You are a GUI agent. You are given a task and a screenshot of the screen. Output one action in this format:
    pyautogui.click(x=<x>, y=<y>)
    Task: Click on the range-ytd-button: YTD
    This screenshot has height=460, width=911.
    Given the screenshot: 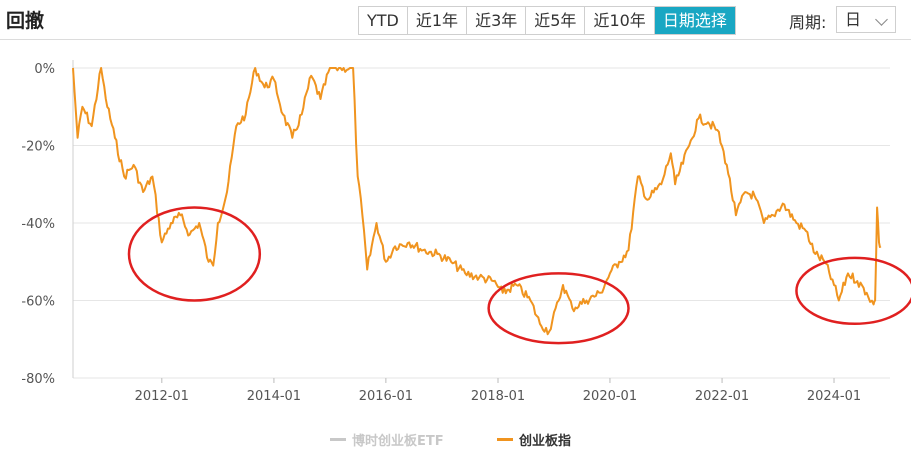 What is the action you would take?
    pyautogui.click(x=383, y=20)
    